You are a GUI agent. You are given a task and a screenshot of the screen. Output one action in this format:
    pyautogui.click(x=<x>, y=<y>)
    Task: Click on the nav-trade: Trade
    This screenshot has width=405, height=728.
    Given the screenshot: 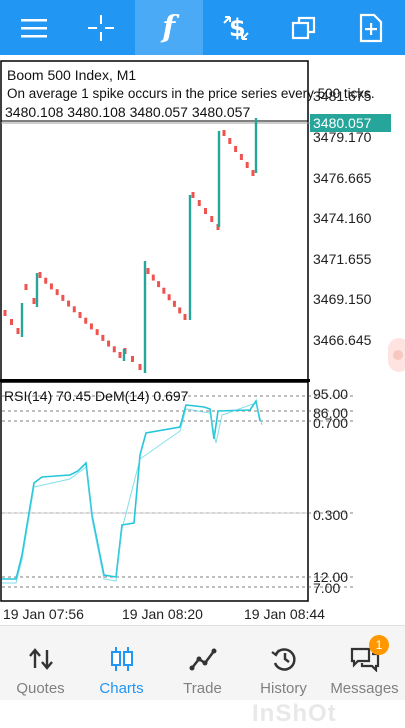 What is the action you would take?
    pyautogui.click(x=202, y=663)
    